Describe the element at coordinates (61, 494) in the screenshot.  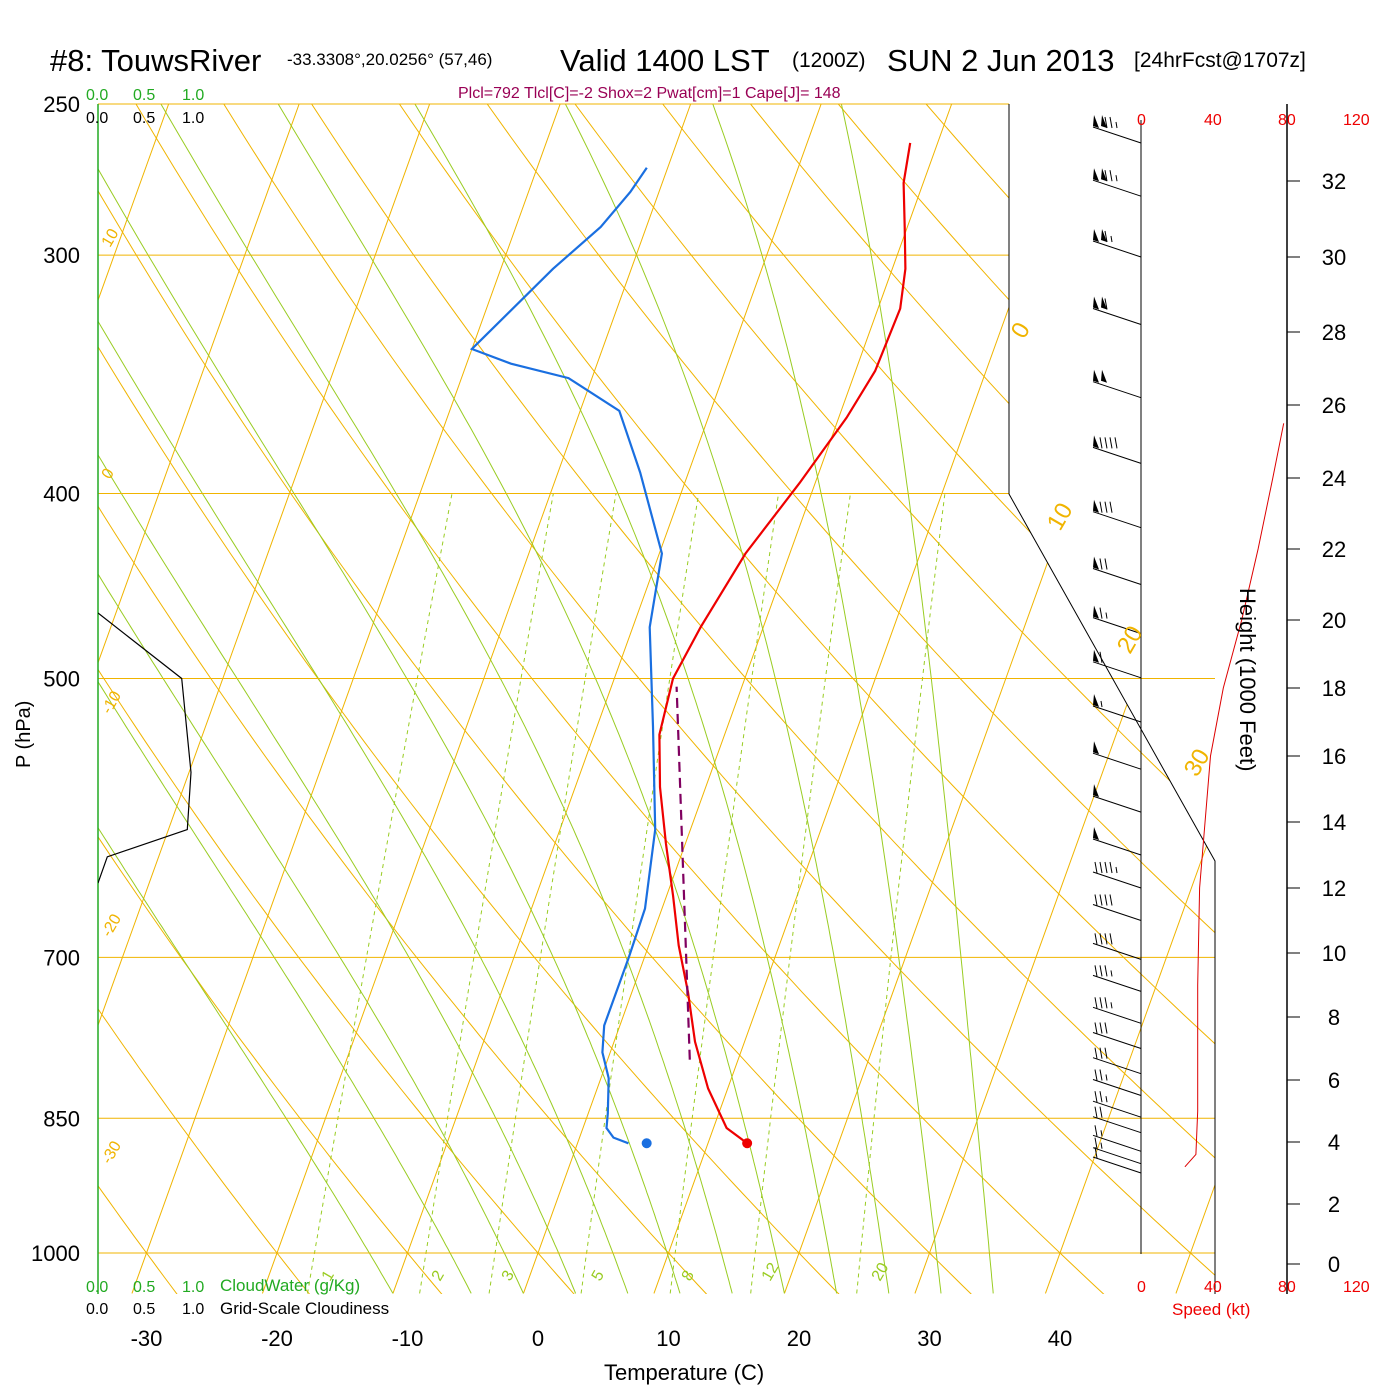
I see `pressure-tick-label: 400` at that location.